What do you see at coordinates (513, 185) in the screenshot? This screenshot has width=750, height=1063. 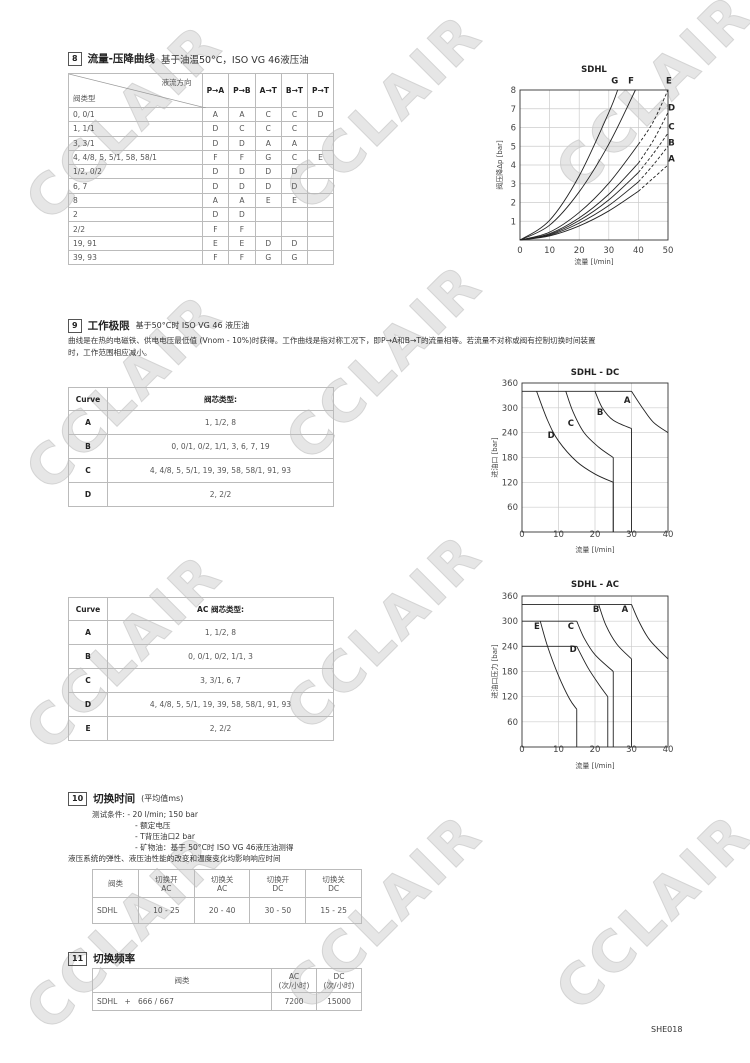 I see `y-tick-label: 3` at bounding box center [513, 185].